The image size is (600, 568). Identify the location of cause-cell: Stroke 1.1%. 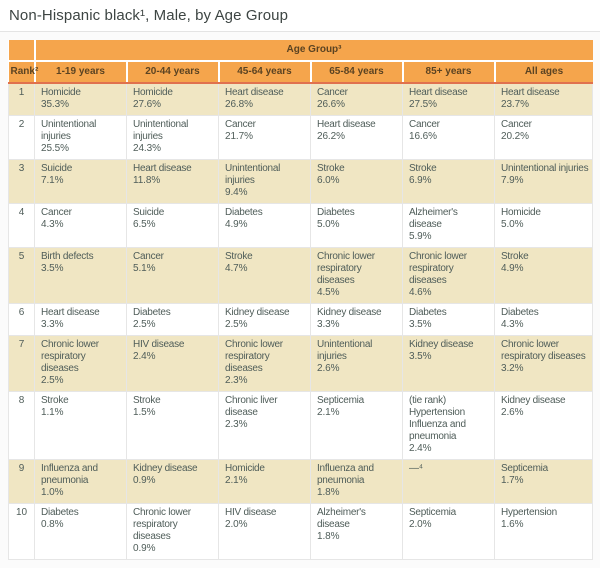
(80, 425).